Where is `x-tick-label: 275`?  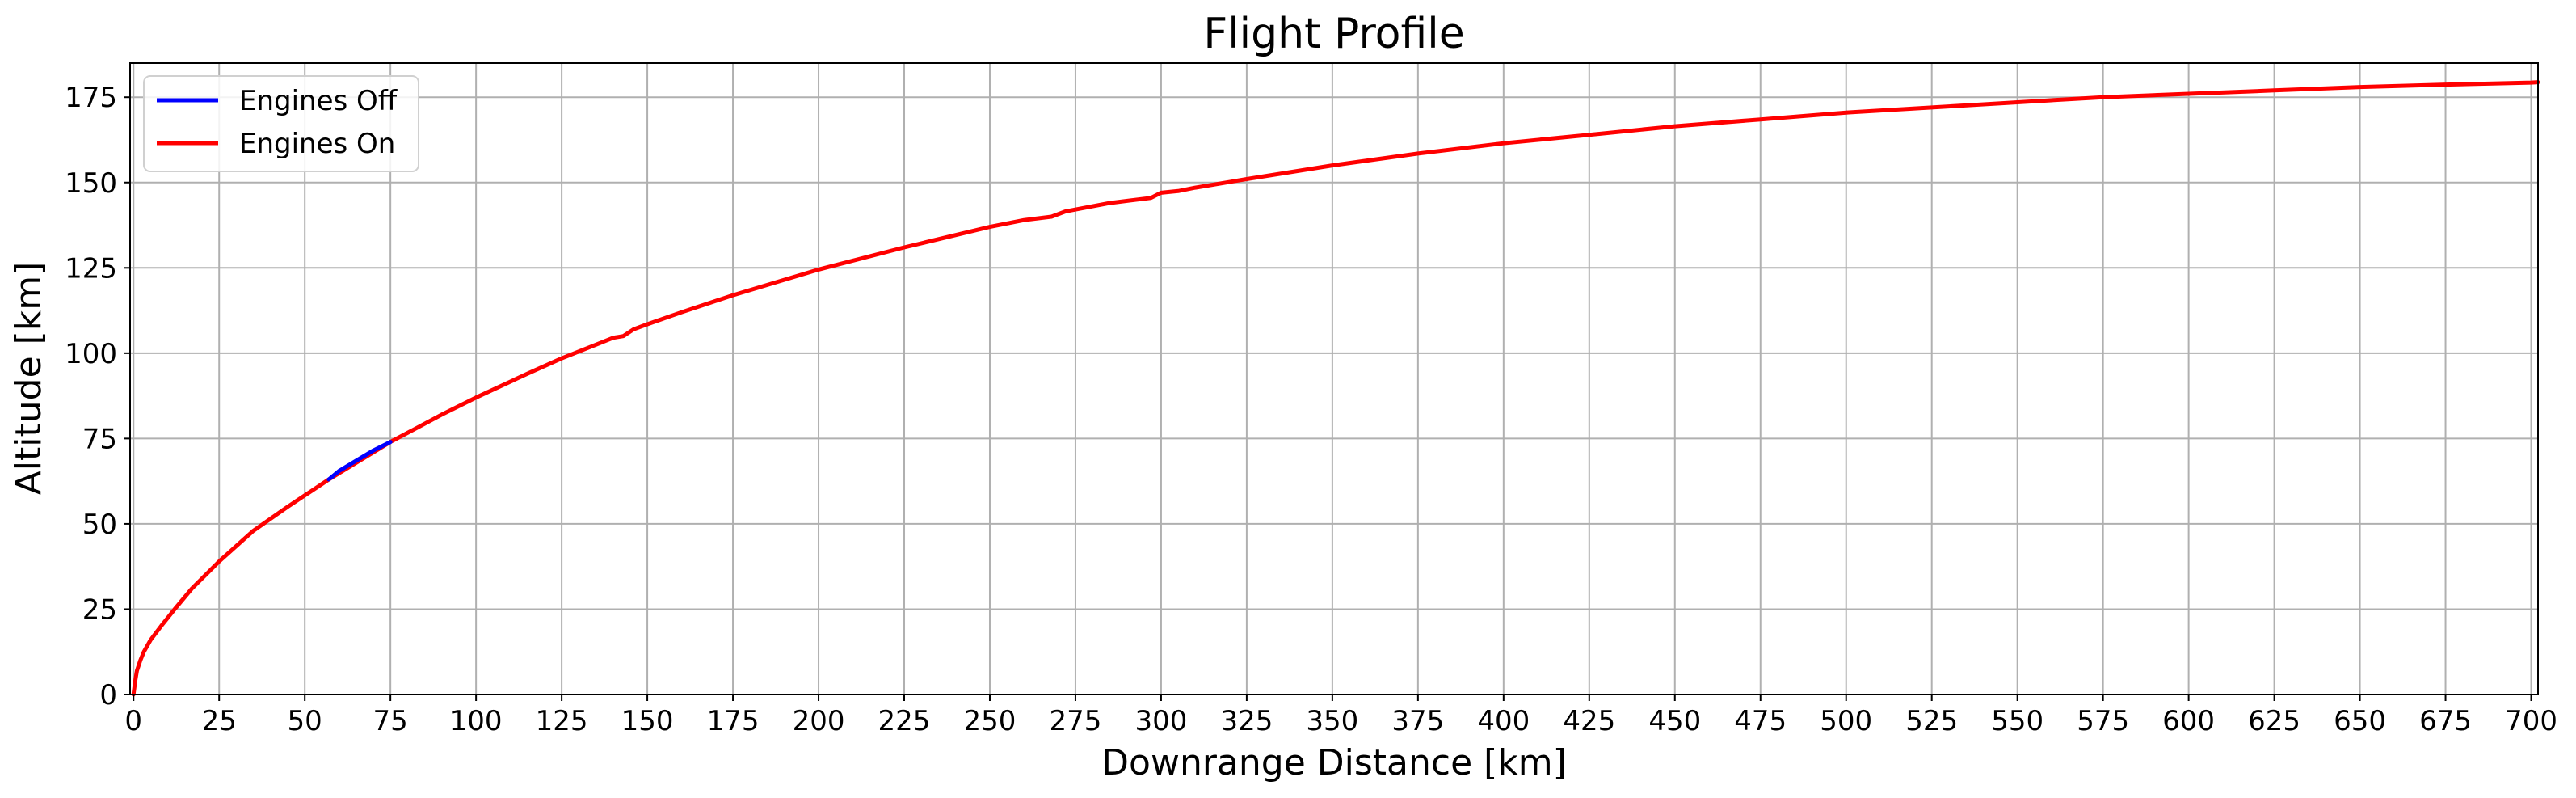 x-tick-label: 275 is located at coordinates (1076, 721).